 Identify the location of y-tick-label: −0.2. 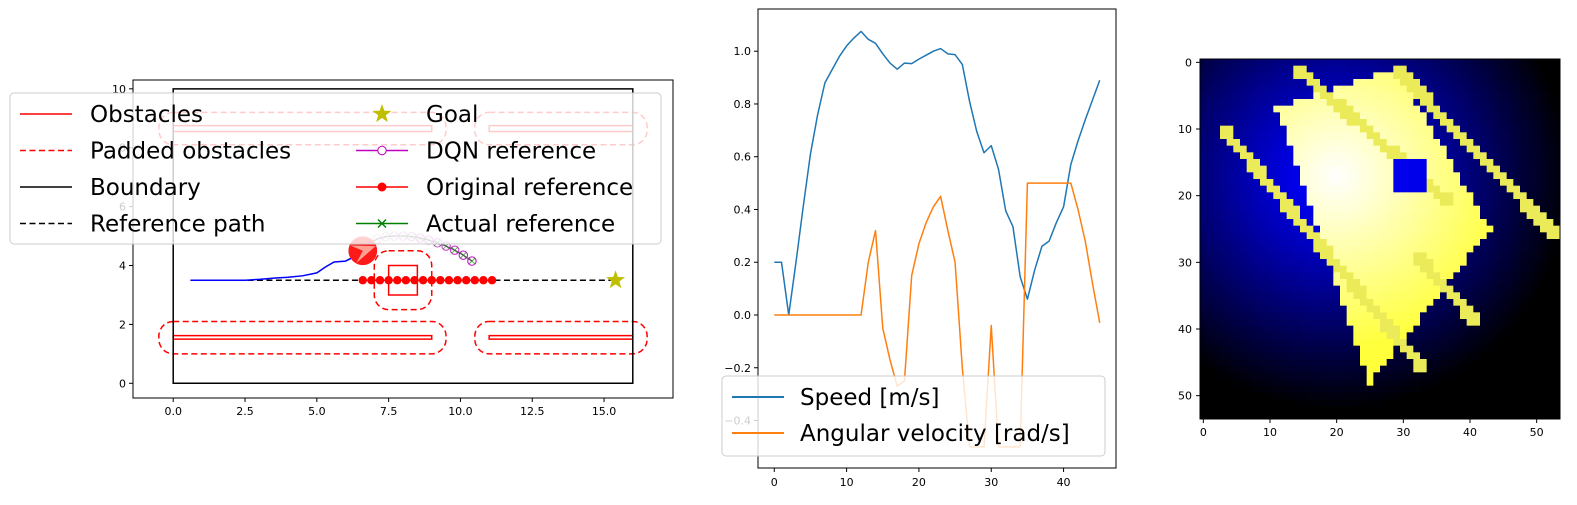
(737, 368).